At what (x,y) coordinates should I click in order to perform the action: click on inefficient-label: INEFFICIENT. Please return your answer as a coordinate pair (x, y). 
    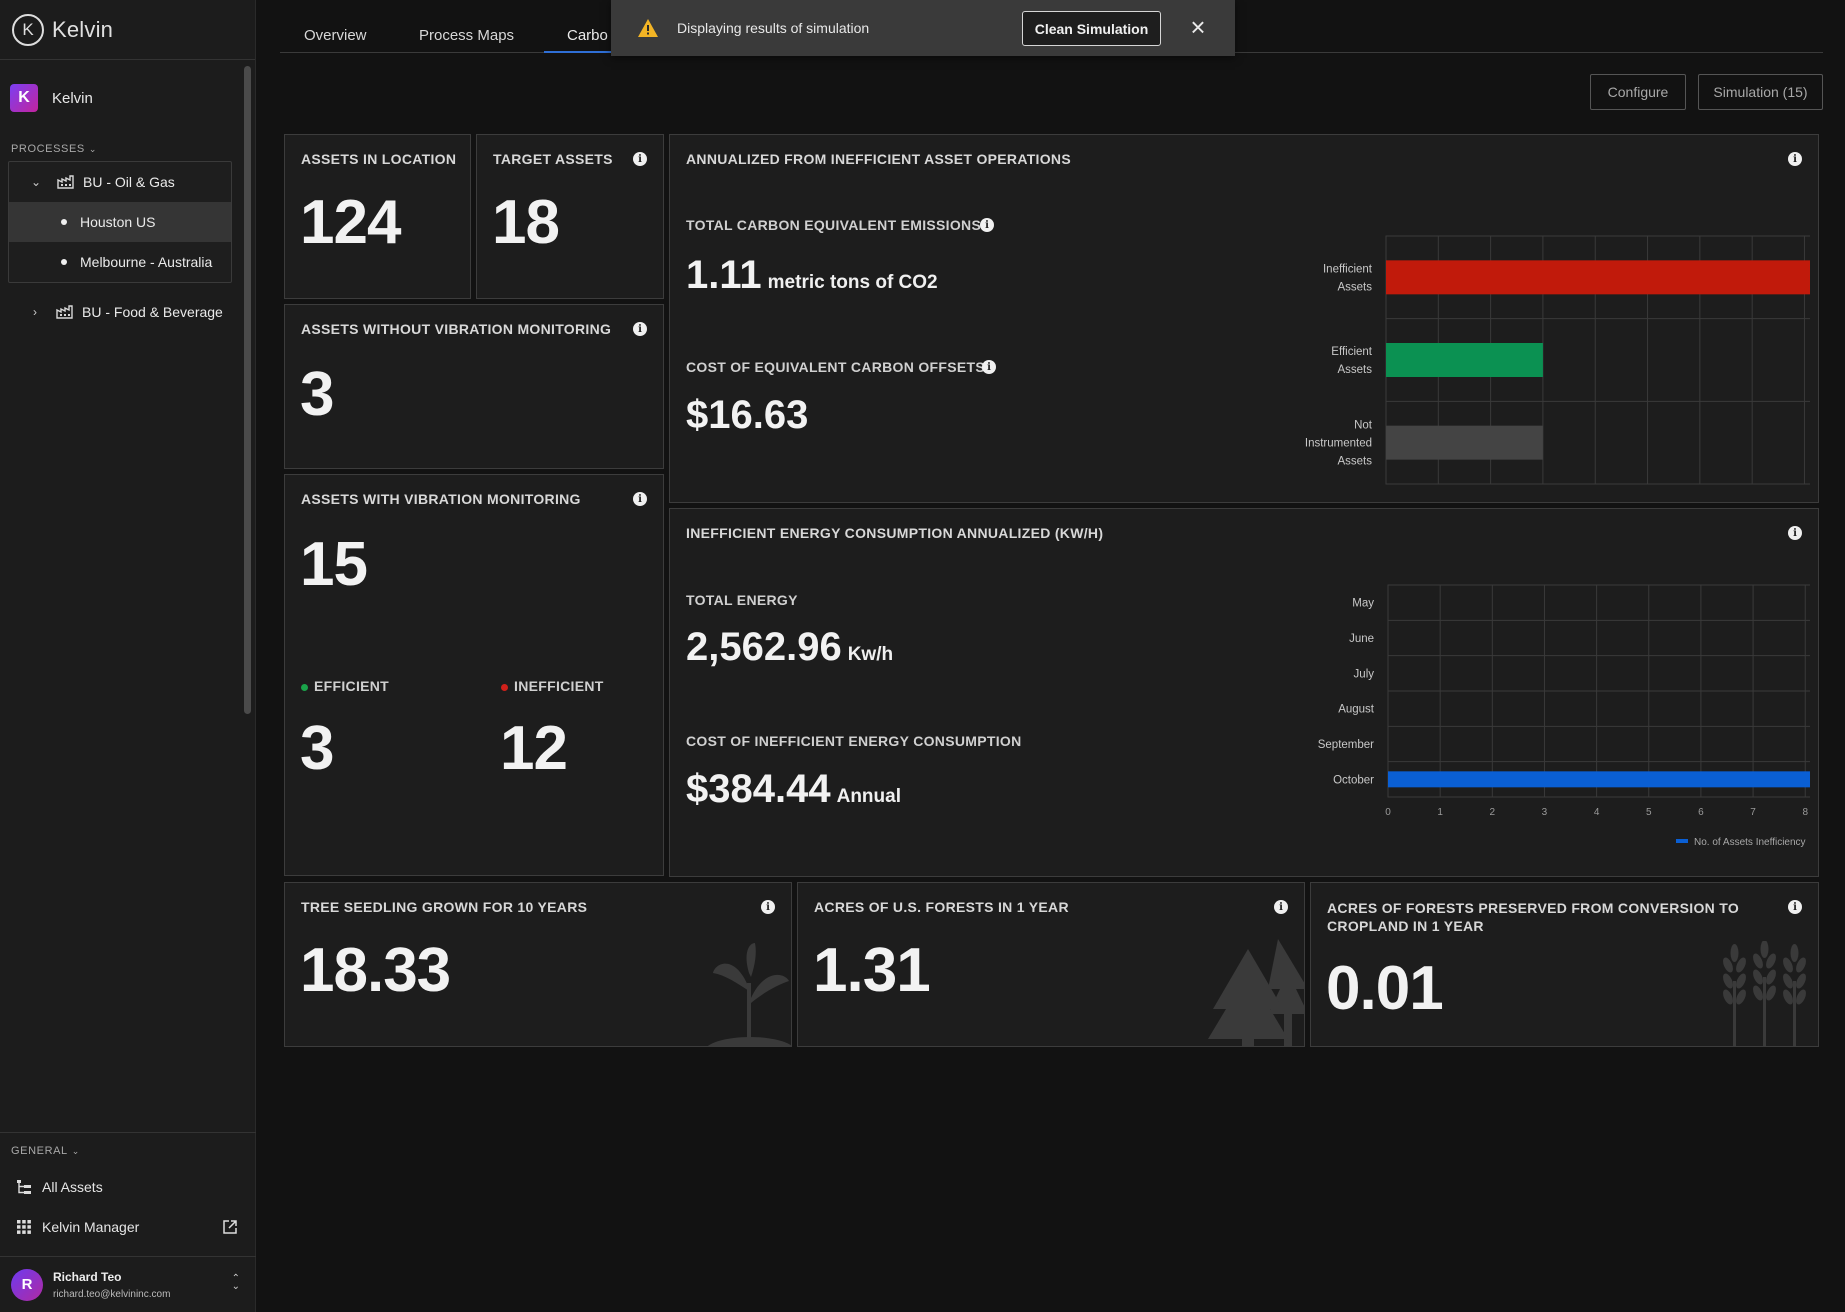
    Looking at the image, I should click on (552, 686).